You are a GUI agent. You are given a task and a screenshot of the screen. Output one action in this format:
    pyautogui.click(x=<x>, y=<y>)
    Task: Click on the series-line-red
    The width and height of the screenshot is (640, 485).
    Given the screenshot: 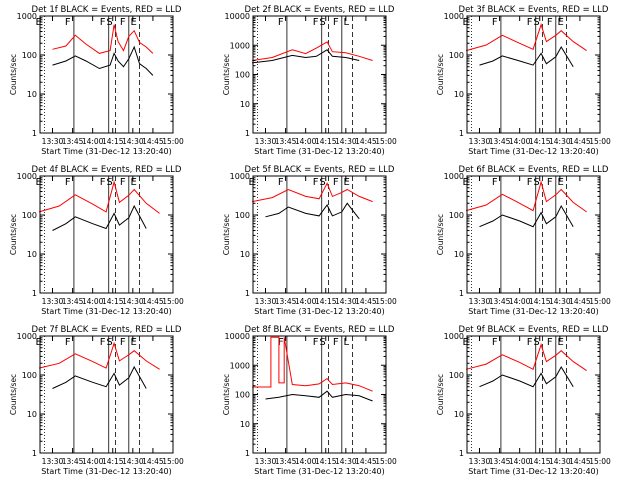 What is the action you would take?
    pyautogui.click(x=99, y=197)
    